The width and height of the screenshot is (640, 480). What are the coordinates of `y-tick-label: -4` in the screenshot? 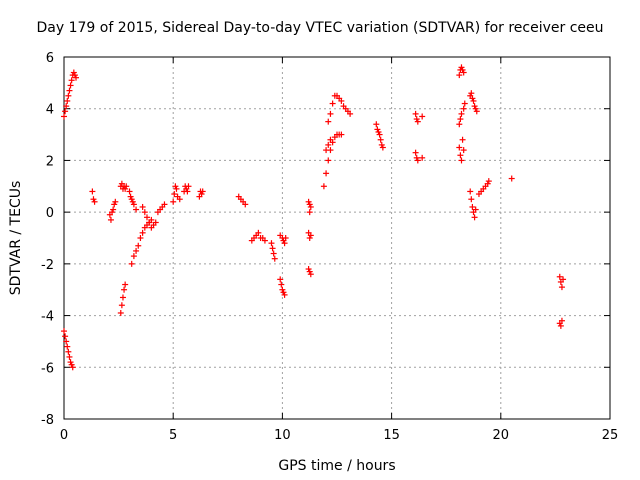 It's located at (47, 317).